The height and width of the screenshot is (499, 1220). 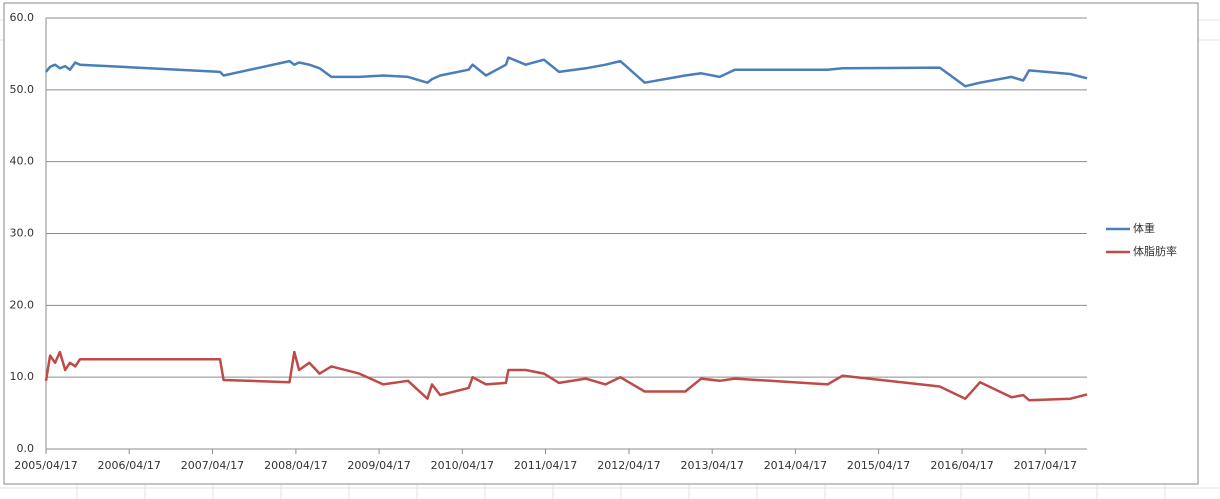 What do you see at coordinates (711, 465) in the screenshot?
I see `x-tick-label: 2013/04/17` at bounding box center [711, 465].